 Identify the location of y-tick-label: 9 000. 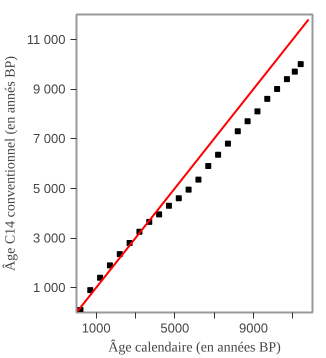
(49, 89).